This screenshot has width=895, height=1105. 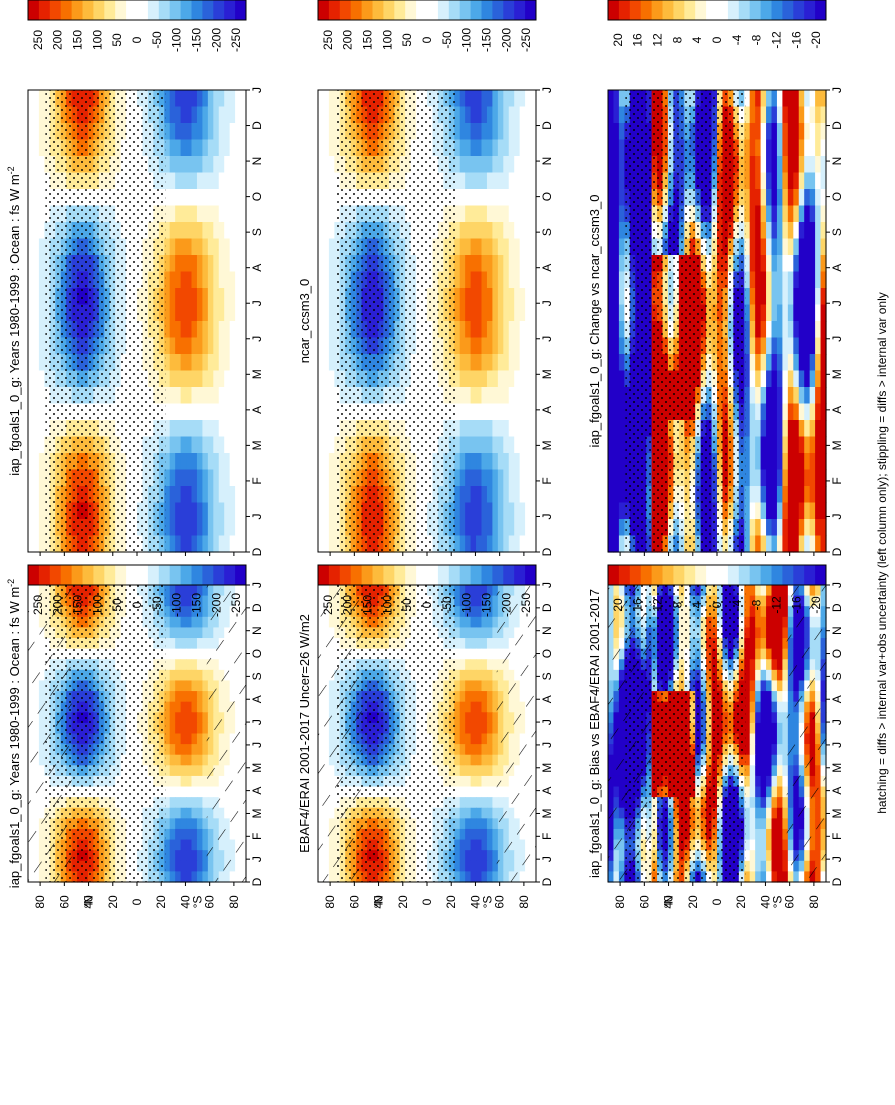 What do you see at coordinates (547, 676) in the screenshot?
I see `month-tick-label: S` at bounding box center [547, 676].